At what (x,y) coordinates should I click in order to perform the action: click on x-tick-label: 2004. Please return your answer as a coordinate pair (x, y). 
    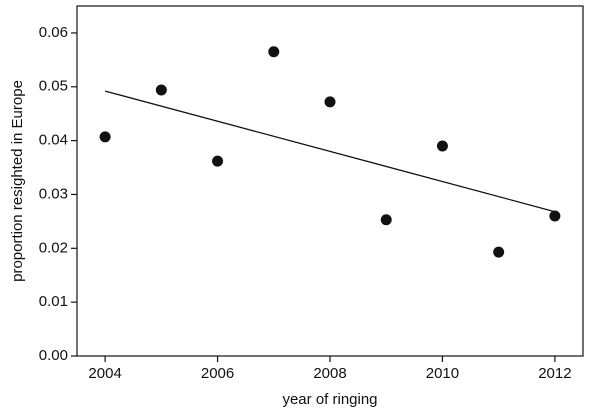
    Looking at the image, I should click on (104, 373).